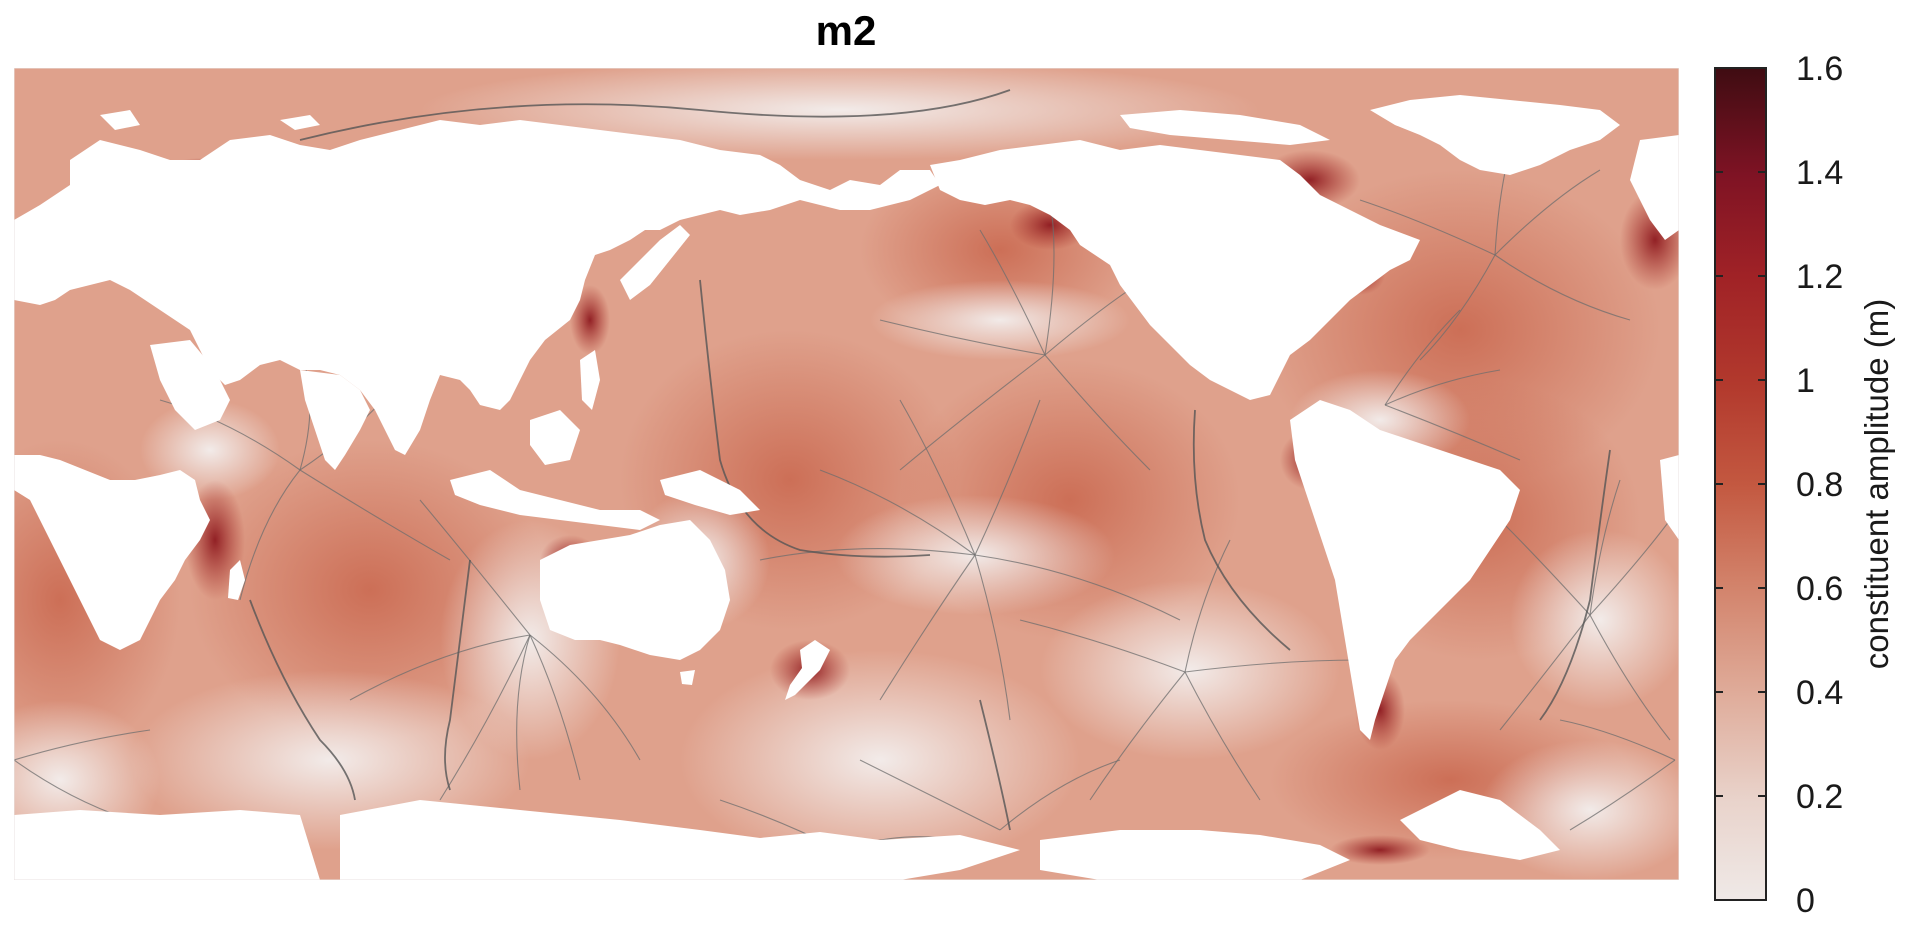  What do you see at coordinates (1819, 797) in the screenshot?
I see `colorbar-tick-label: 0.2` at bounding box center [1819, 797].